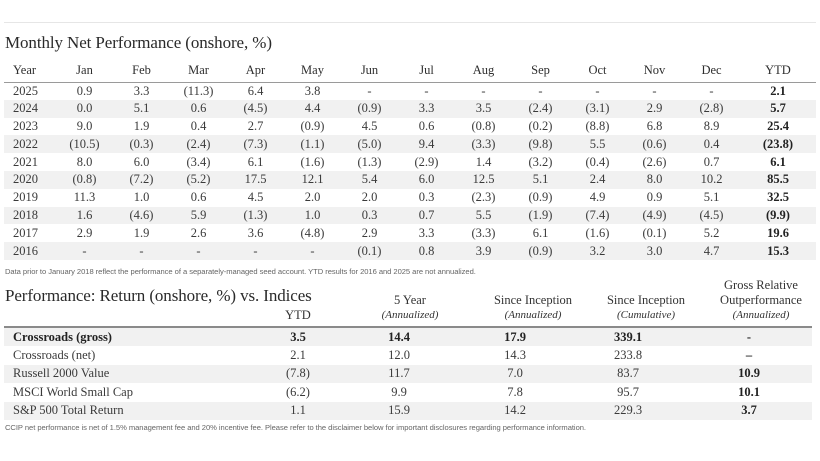 Image resolution: width=820 pixels, height=461 pixels. What do you see at coordinates (369, 179) in the screenshot?
I see `jun-cell: 5.4` at bounding box center [369, 179].